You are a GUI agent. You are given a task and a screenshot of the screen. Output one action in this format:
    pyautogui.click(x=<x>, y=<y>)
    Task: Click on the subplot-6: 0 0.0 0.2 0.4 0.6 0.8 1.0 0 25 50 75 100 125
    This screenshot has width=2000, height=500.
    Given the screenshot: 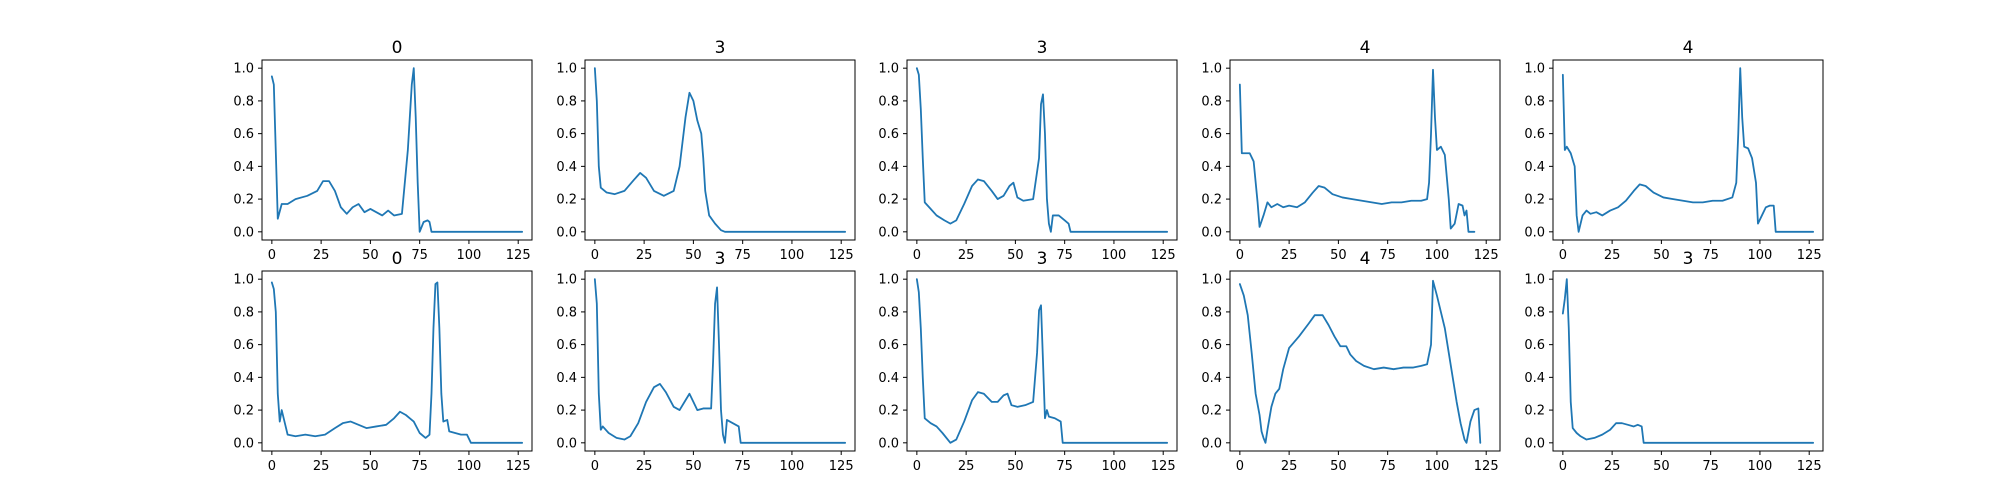 What is the action you would take?
    pyautogui.click(x=383, y=361)
    